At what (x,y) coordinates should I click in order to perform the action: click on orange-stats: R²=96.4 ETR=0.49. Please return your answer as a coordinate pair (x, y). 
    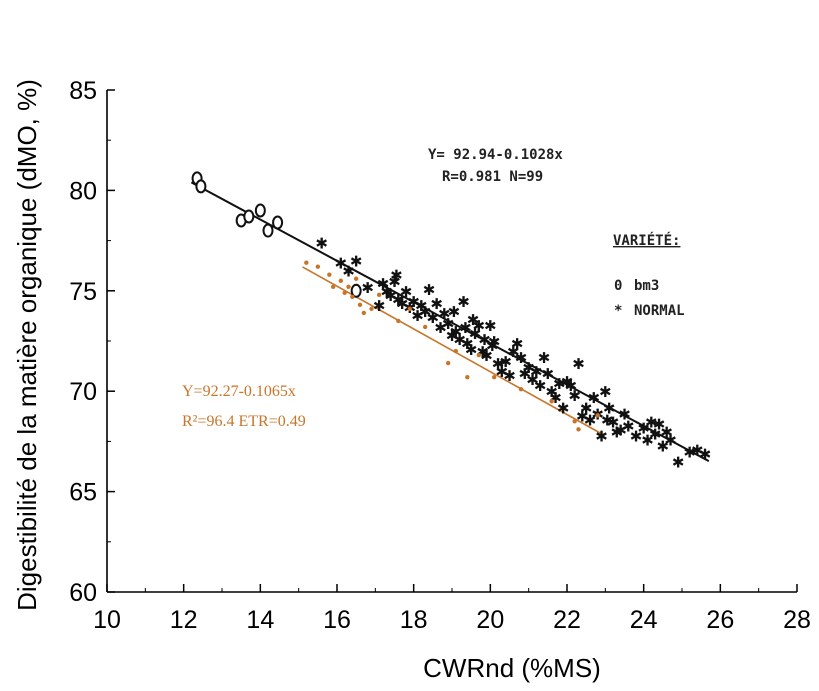
    Looking at the image, I should click on (244, 421).